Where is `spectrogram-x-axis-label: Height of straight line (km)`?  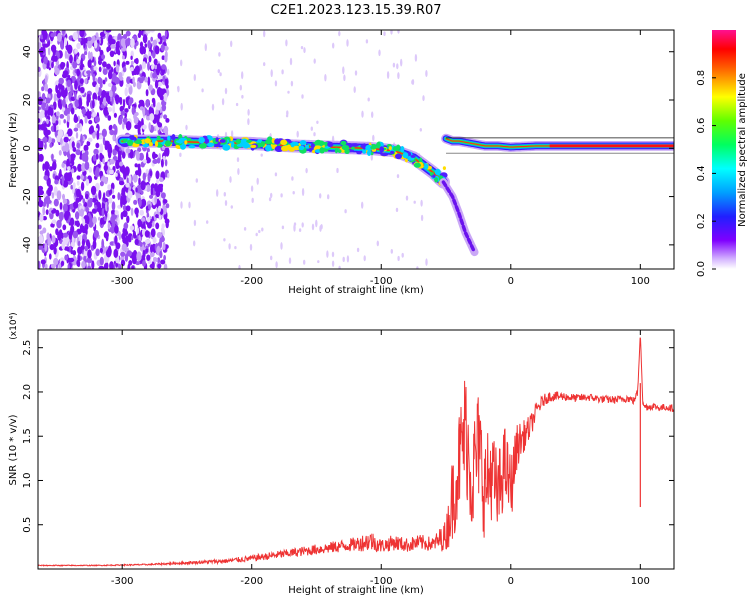 spectrogram-x-axis-label: Height of straight line (km) is located at coordinates (356, 290).